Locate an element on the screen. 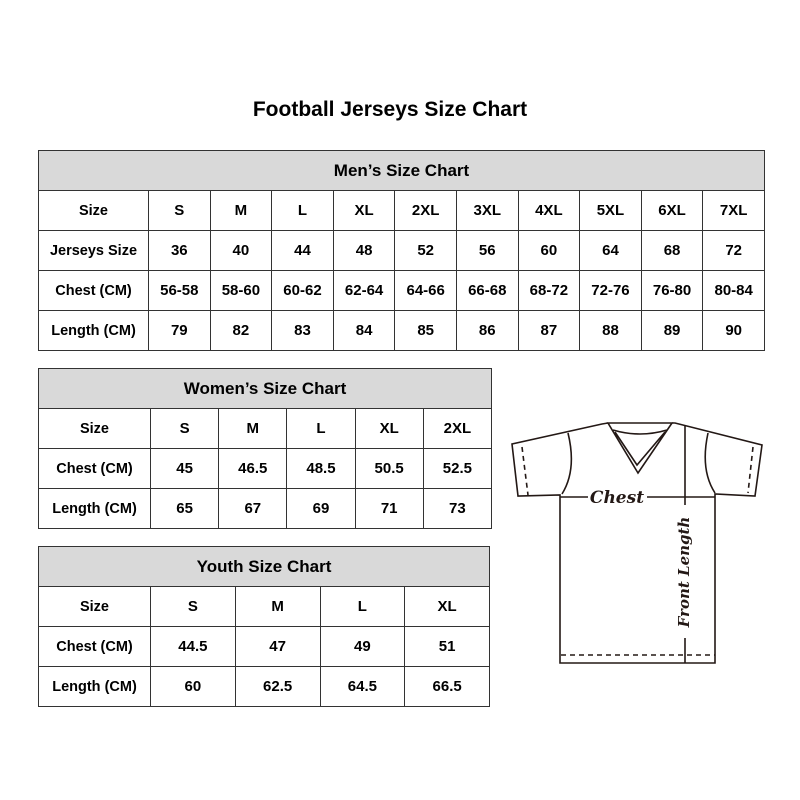 This screenshot has height=800, width=800. cell: 73 is located at coordinates (457, 508).